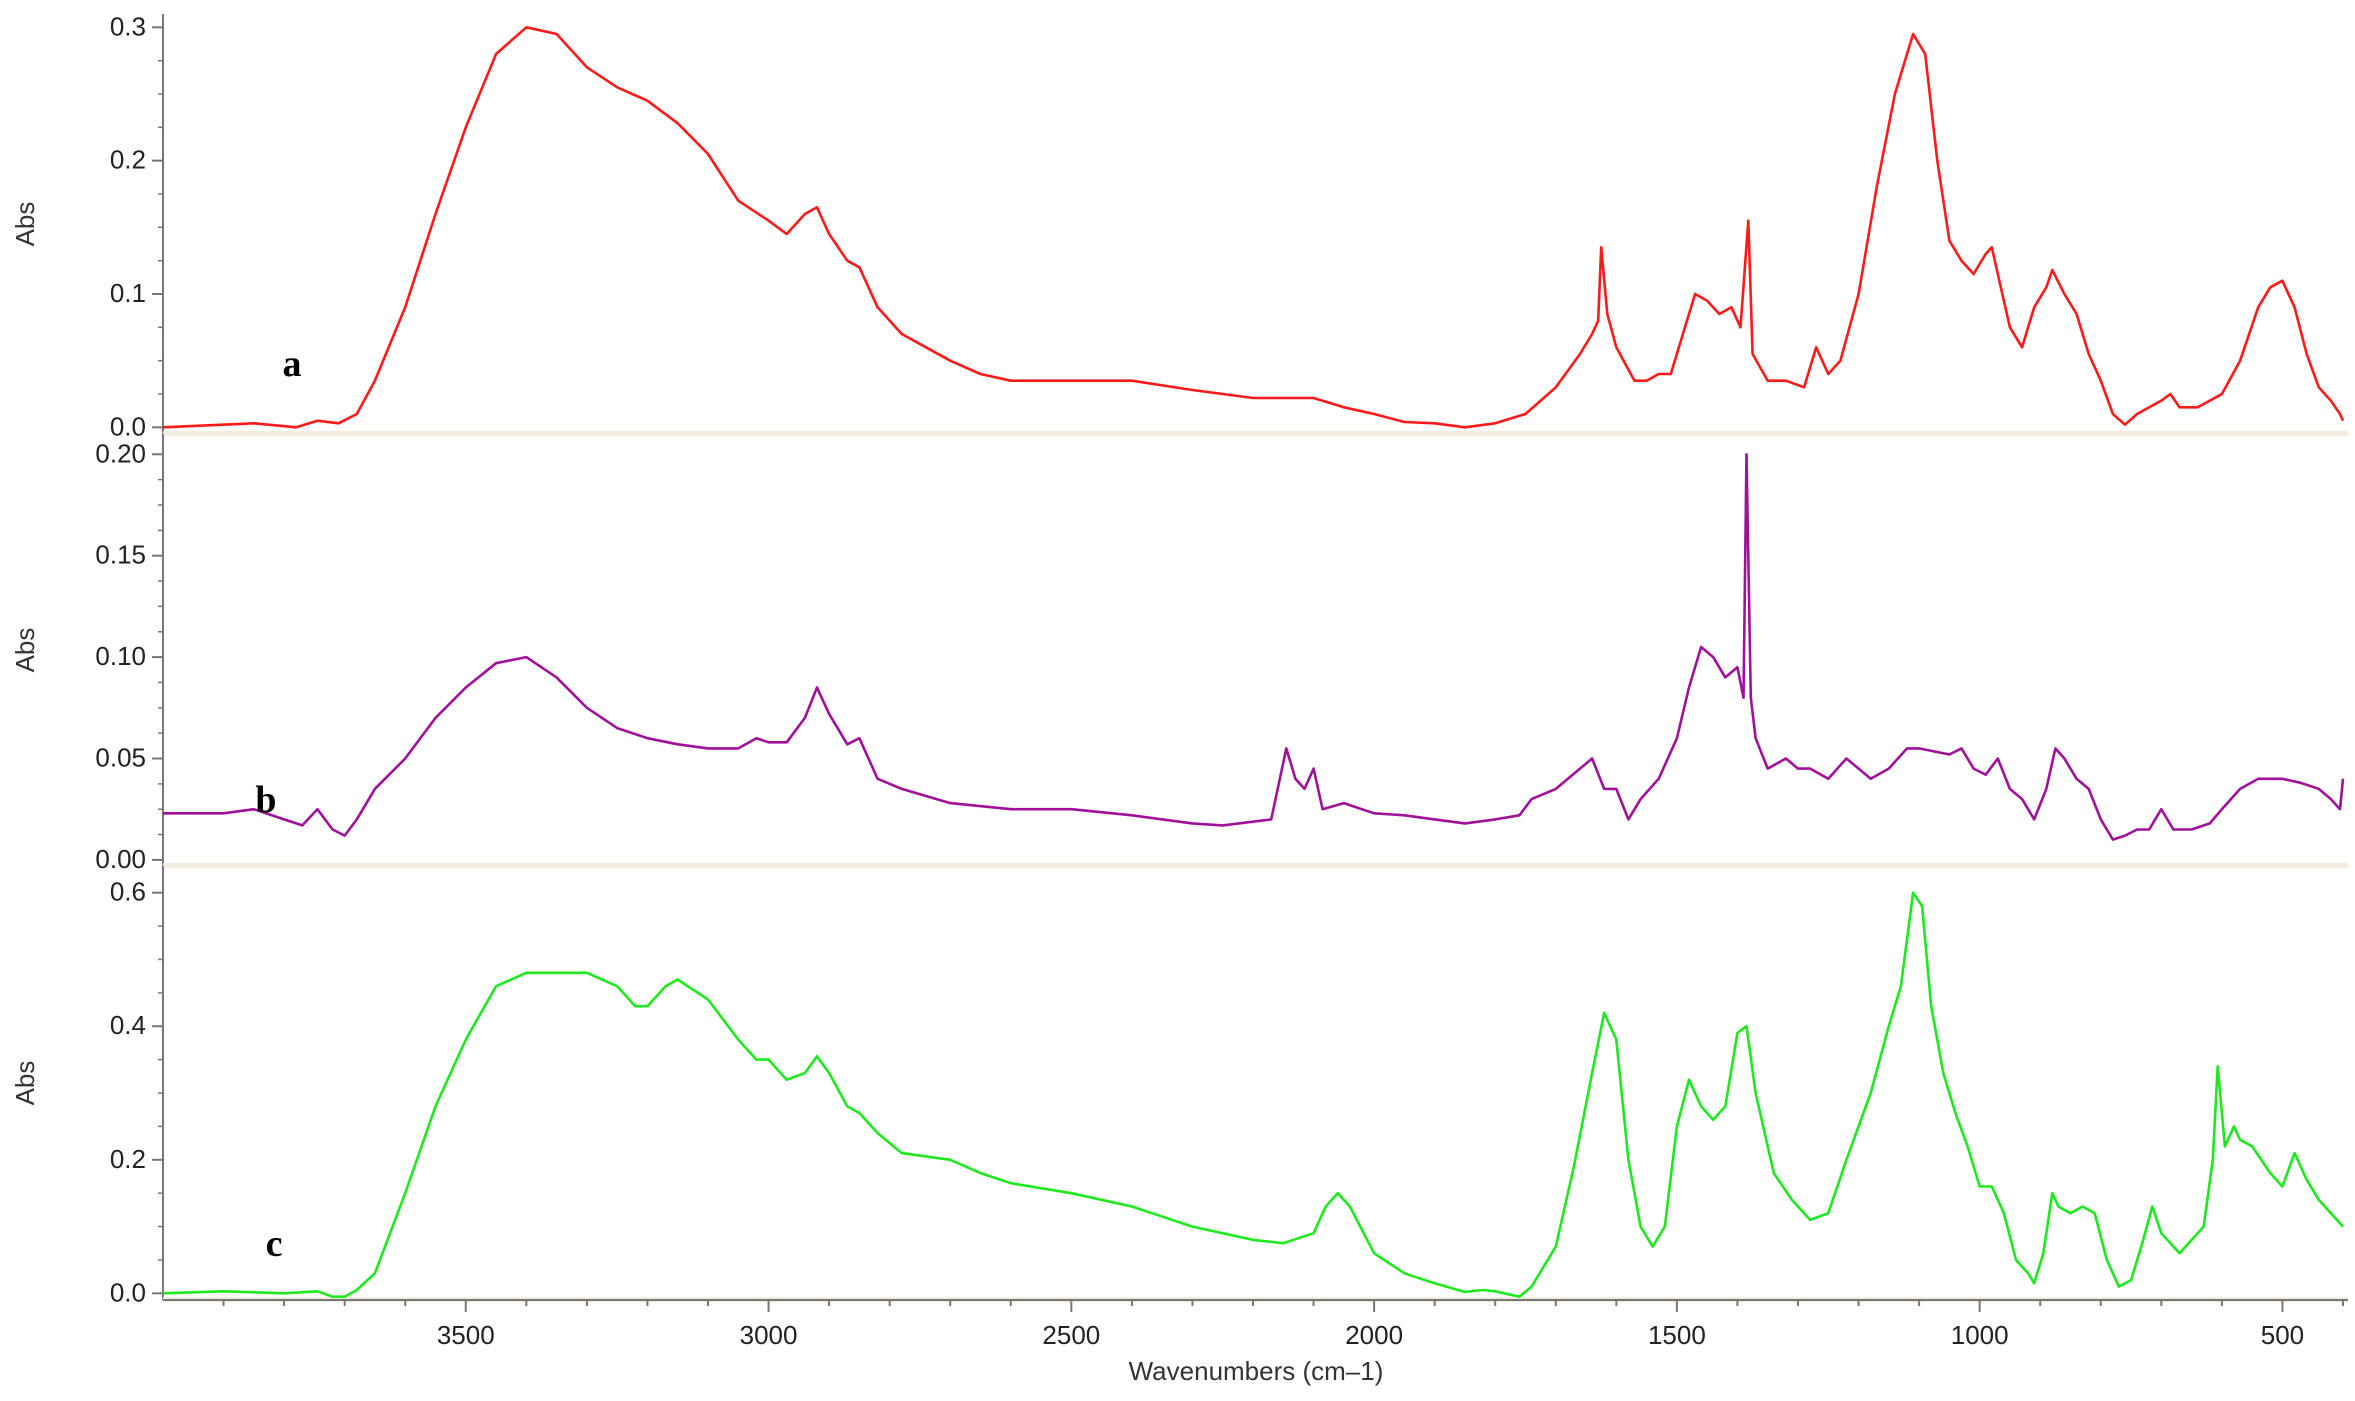 The width and height of the screenshot is (2355, 1401). Describe the element at coordinates (2282, 1335) in the screenshot. I see `x-tick-label: 500` at that location.